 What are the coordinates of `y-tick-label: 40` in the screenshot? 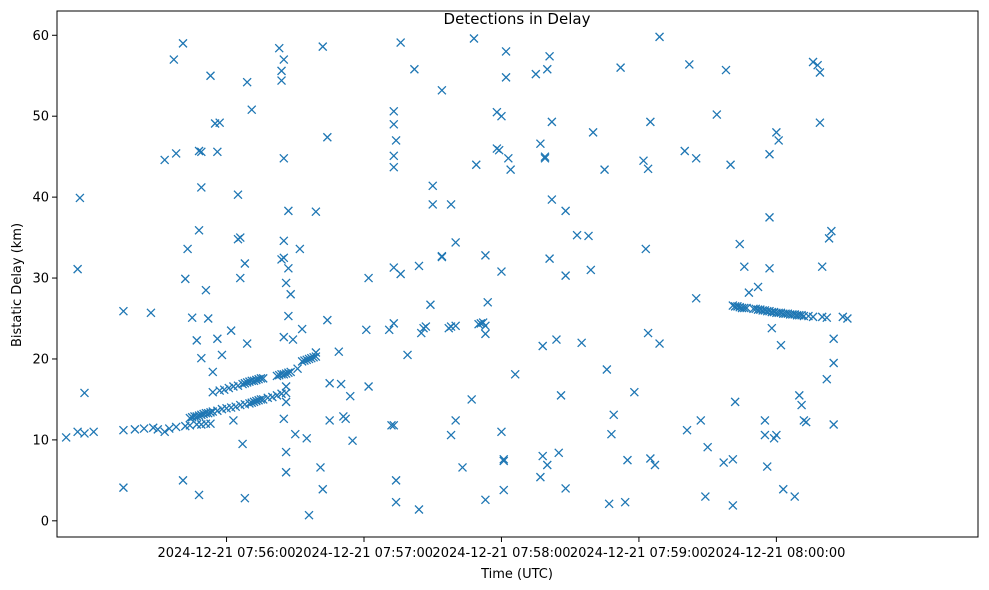 It's located at (40, 198).